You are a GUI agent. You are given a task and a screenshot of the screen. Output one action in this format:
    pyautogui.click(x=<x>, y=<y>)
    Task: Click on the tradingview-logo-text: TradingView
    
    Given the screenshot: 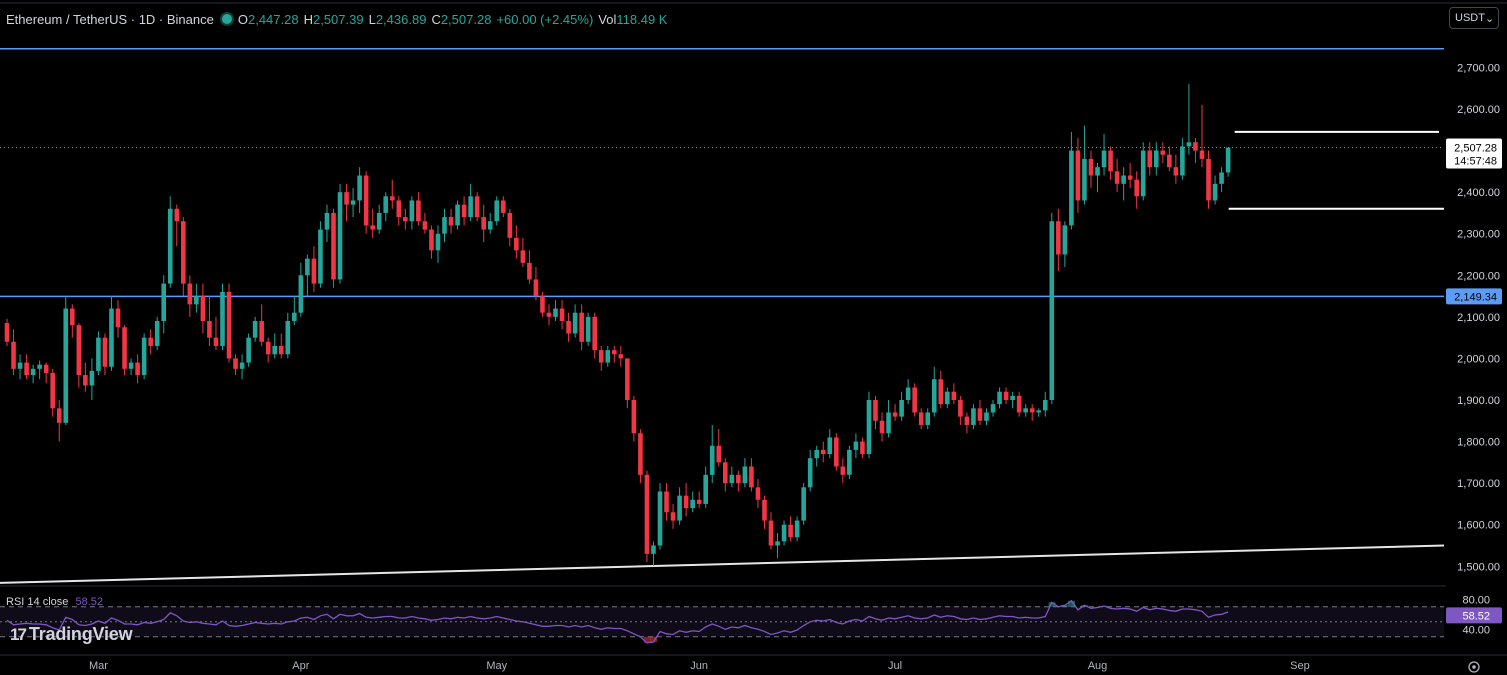 What is the action you would take?
    pyautogui.click(x=80, y=634)
    